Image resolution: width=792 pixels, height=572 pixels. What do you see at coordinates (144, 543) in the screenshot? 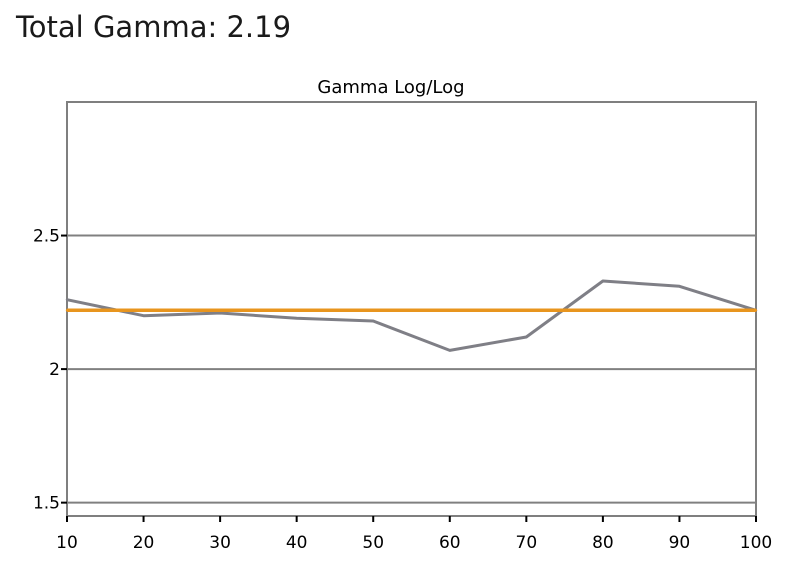
I see `x-tick-label: 20` at bounding box center [144, 543].